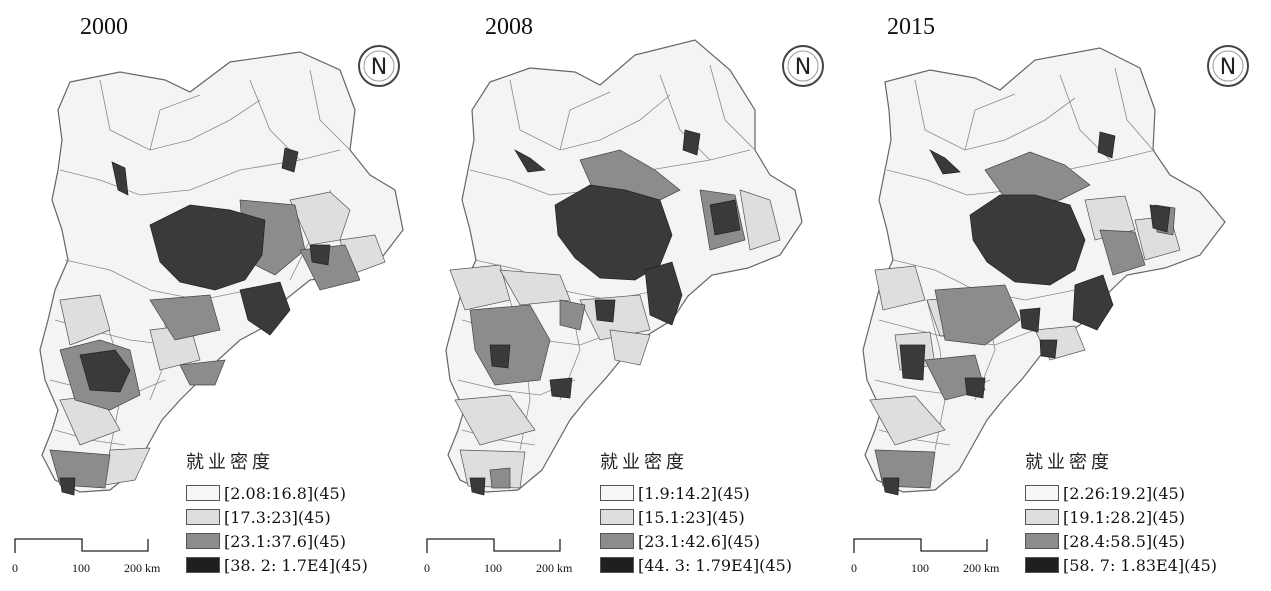 The image size is (1271, 591). Describe the element at coordinates (691, 517) in the screenshot. I see `legend-label: [15.1:23](45)` at that location.